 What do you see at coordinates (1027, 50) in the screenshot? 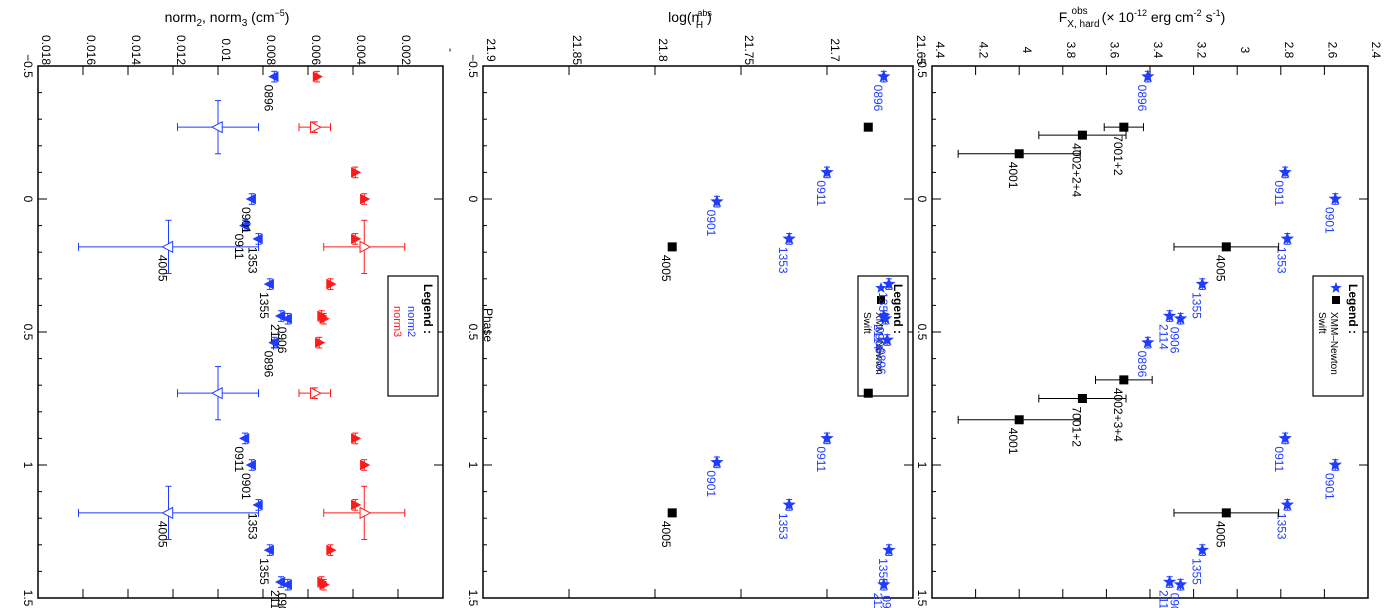
I see `value-tick-label: 4` at bounding box center [1027, 50].